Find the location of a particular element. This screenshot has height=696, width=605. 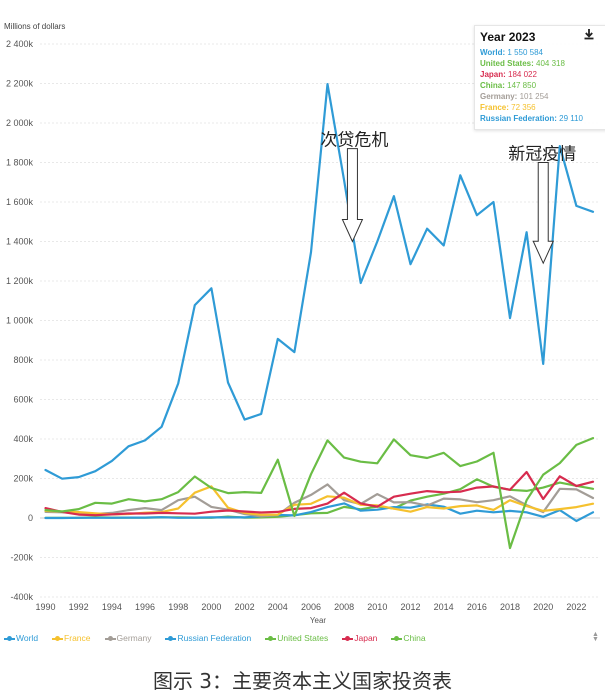

x-tick-label: 2010 is located at coordinates (377, 607).